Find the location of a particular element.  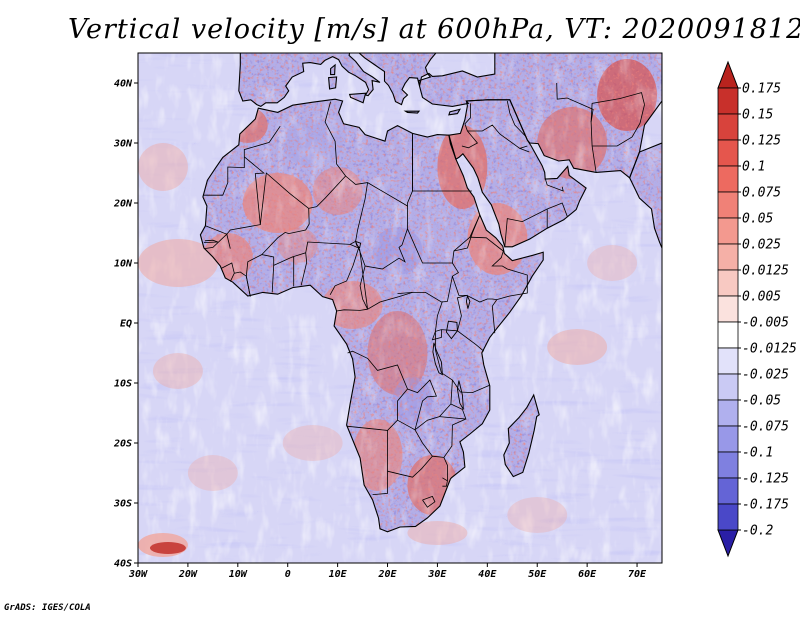

lat-tick-label: 30N is located at coordinates (123, 144).